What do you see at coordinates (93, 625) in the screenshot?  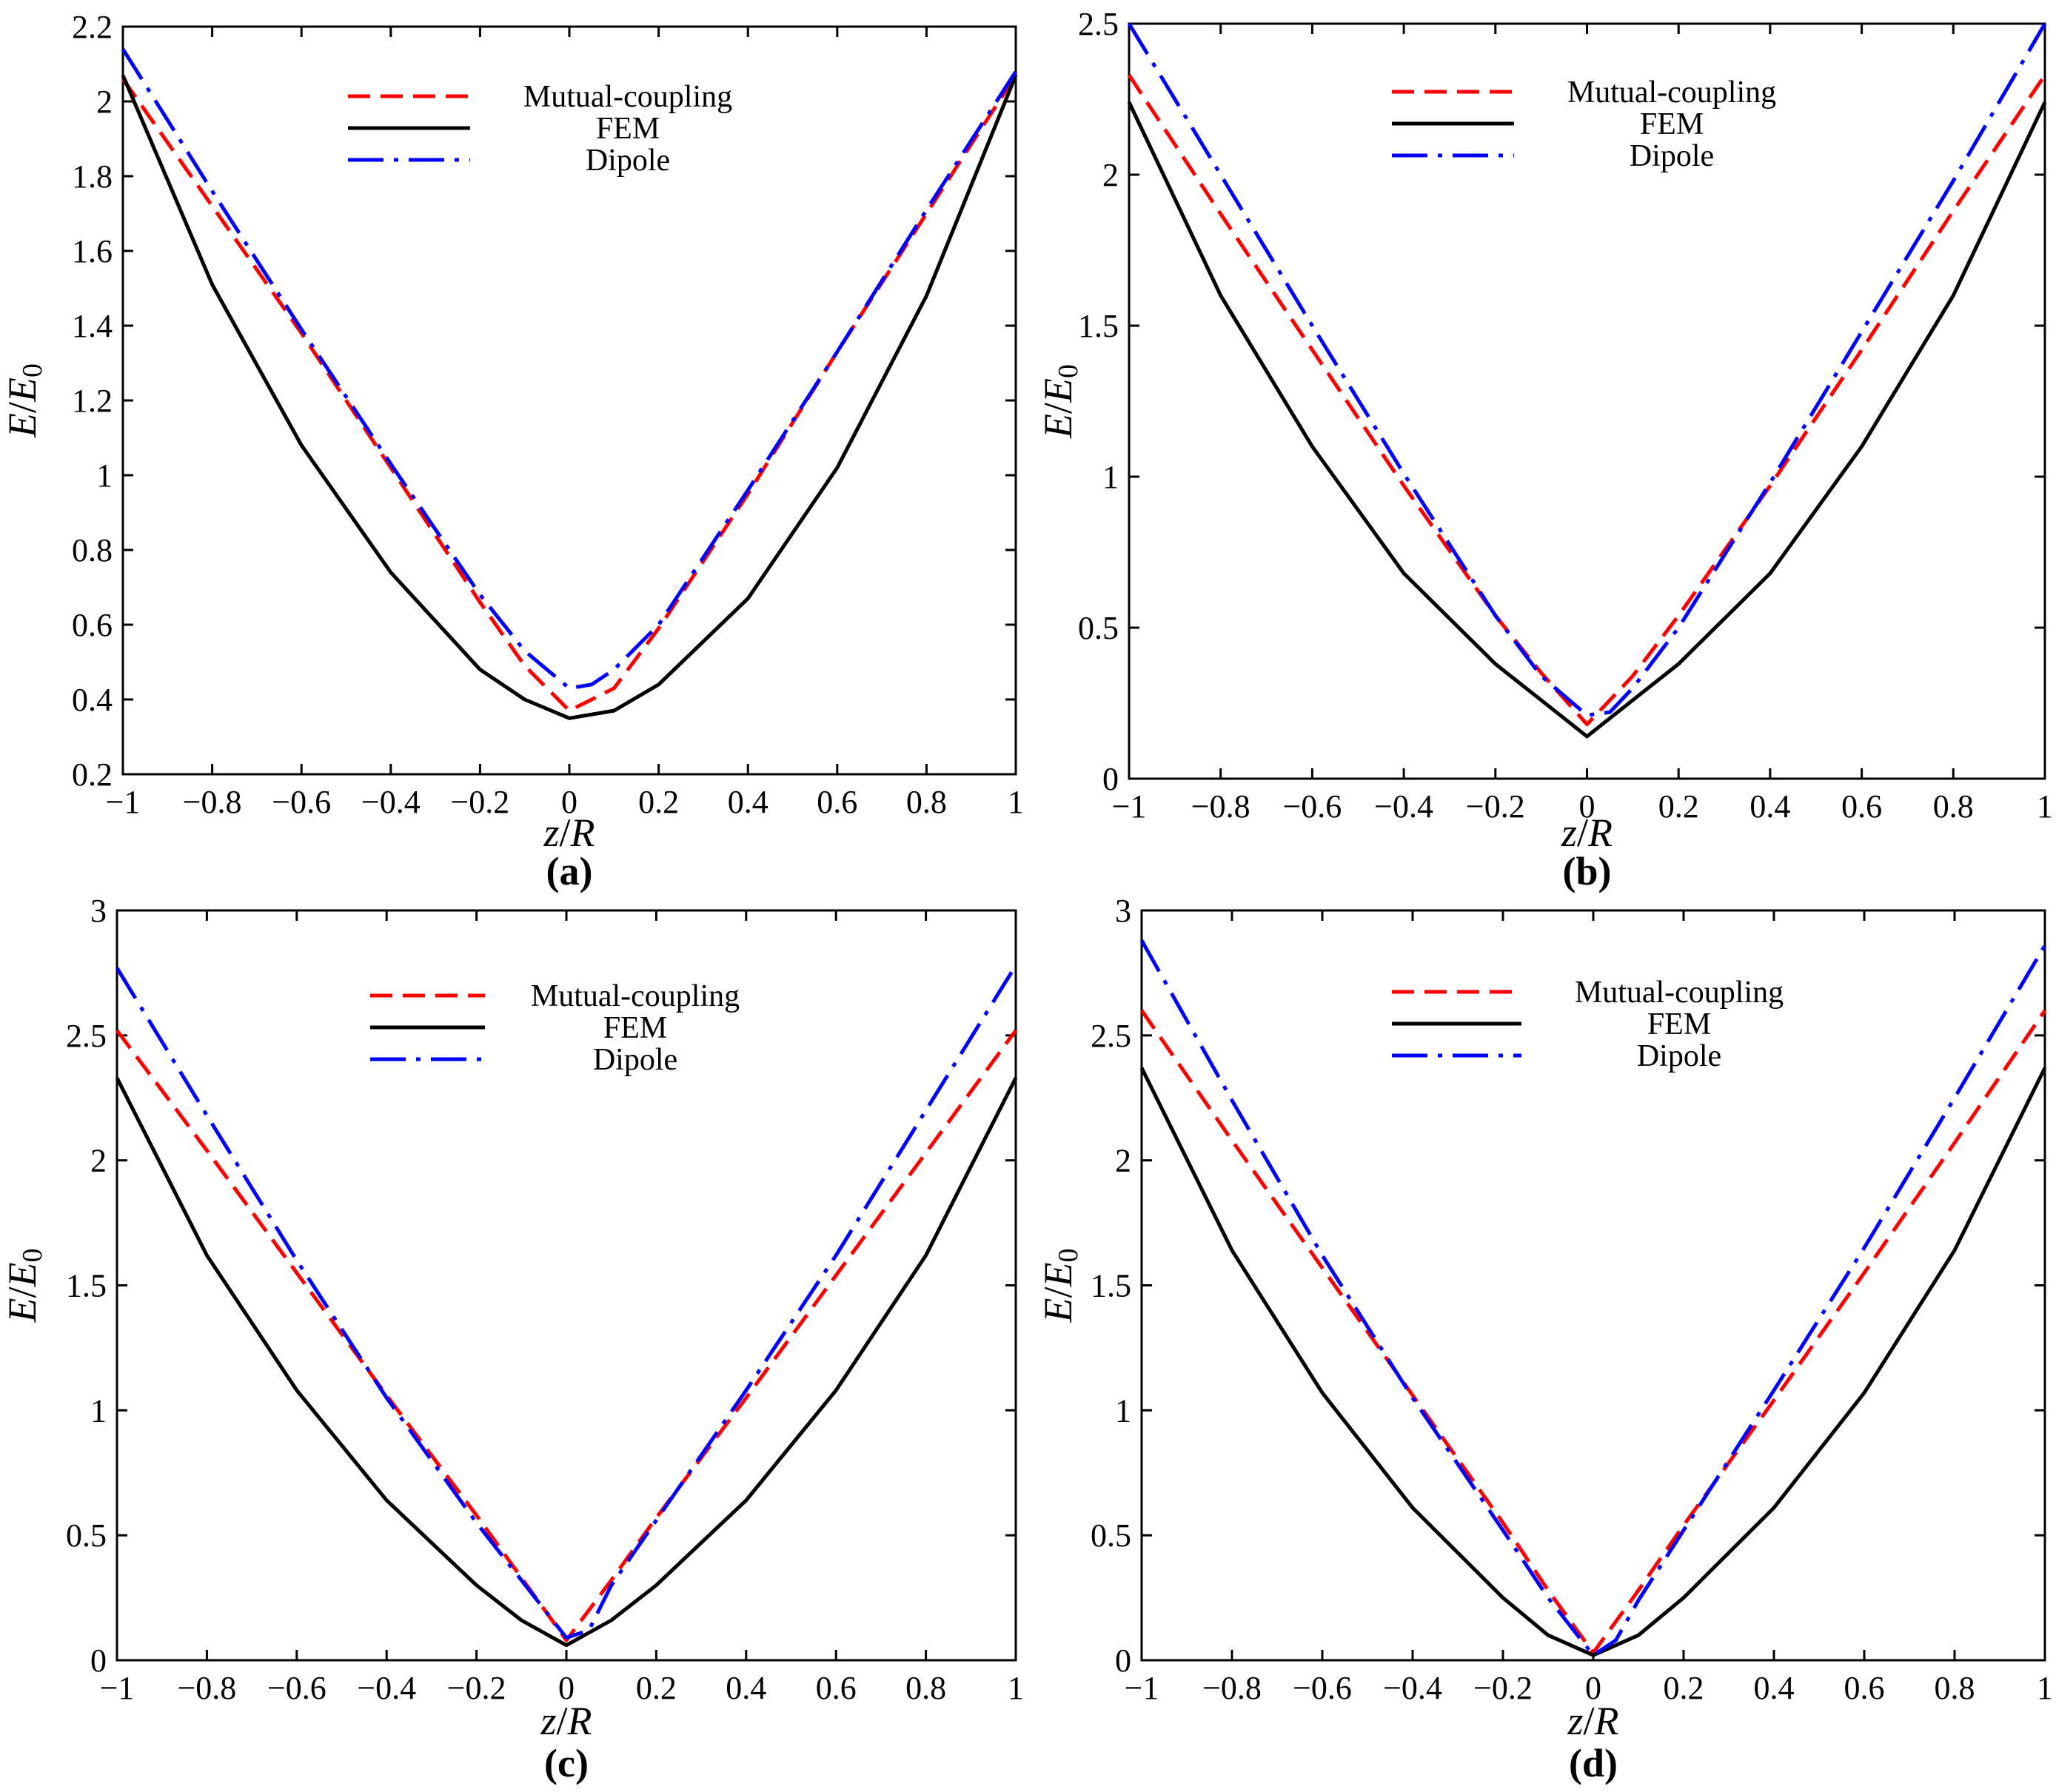 I see `y-tick-label: 0.6` at bounding box center [93, 625].